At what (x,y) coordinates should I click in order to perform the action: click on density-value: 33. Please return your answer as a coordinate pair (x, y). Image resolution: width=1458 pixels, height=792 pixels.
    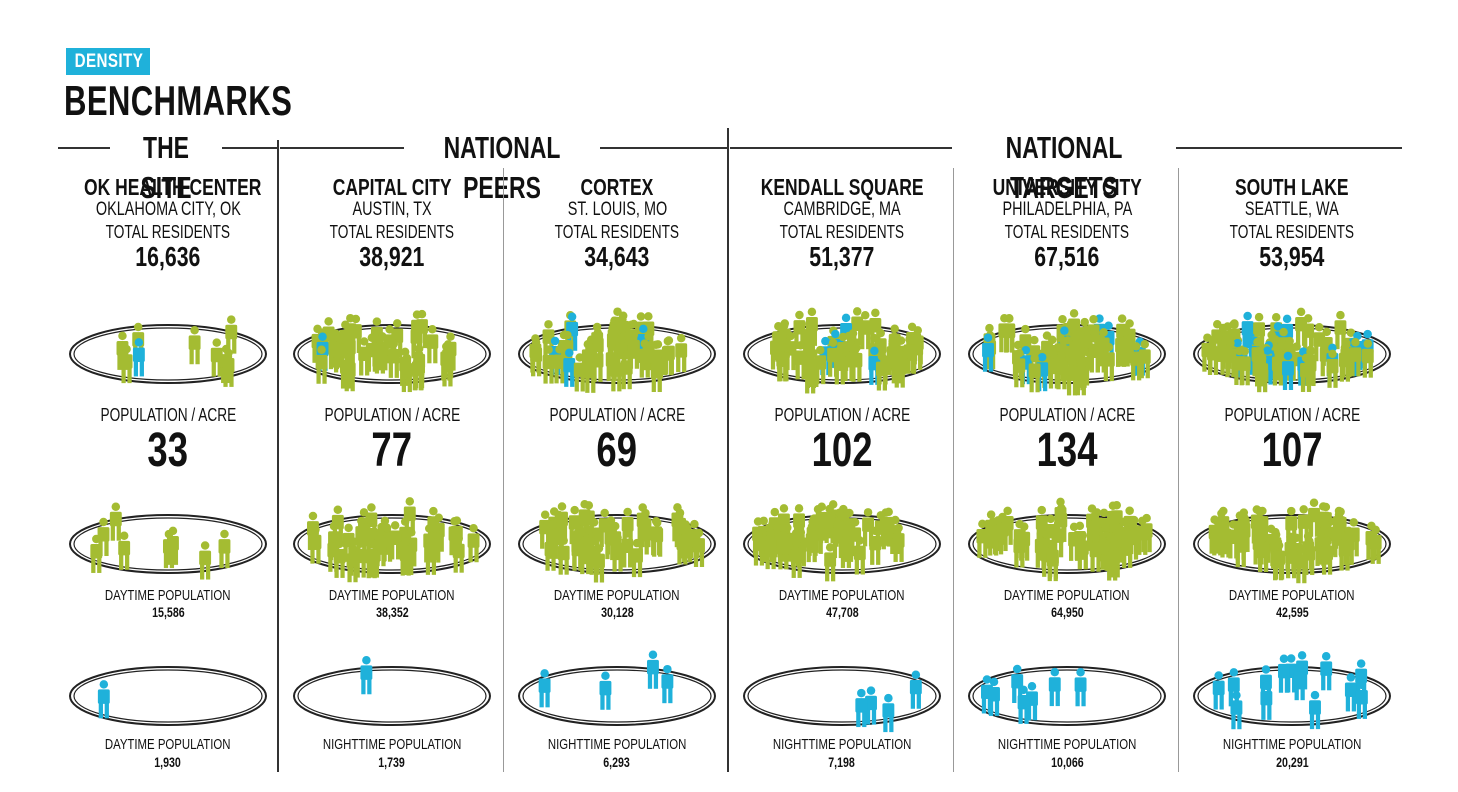
    Looking at the image, I should click on (168, 450).